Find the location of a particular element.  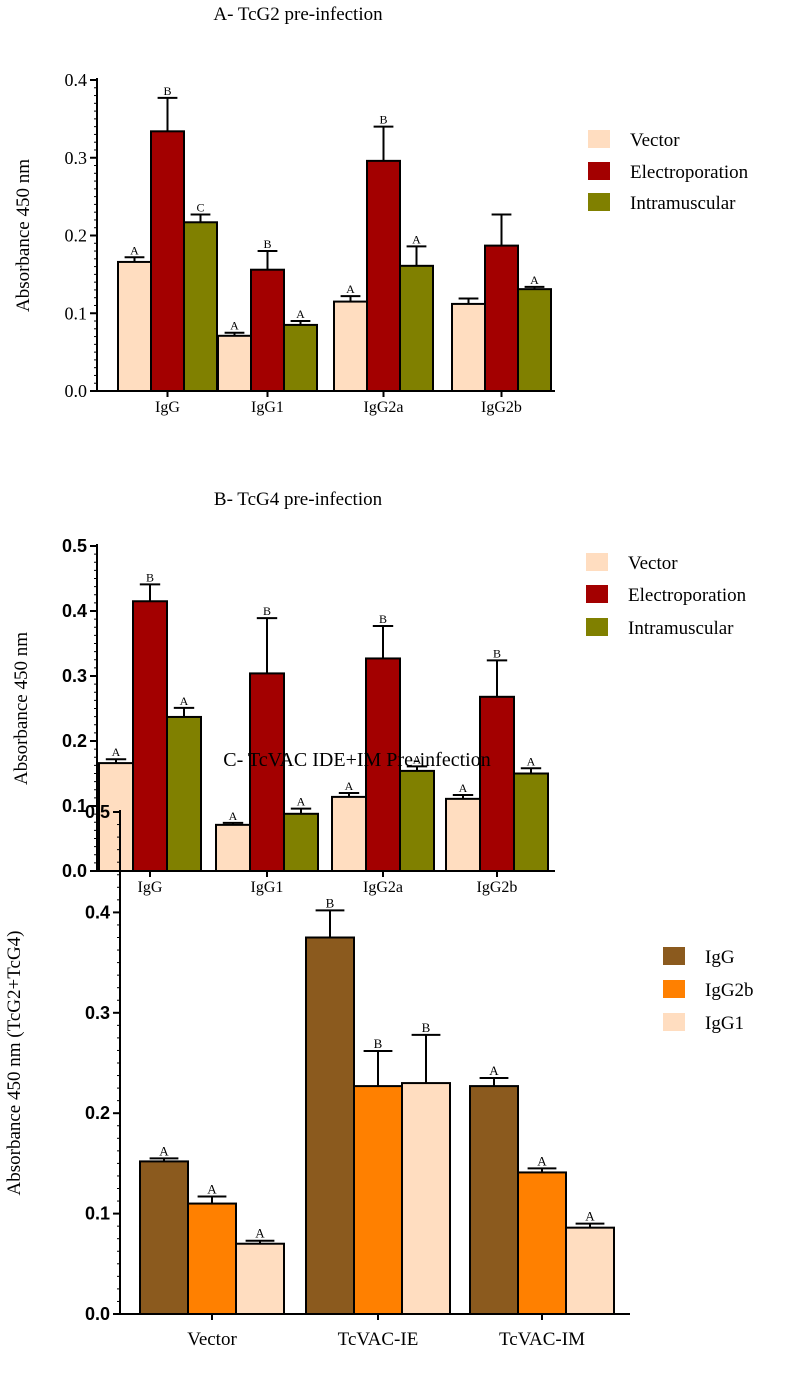

legend-label: IgG1 is located at coordinates (724, 1023).